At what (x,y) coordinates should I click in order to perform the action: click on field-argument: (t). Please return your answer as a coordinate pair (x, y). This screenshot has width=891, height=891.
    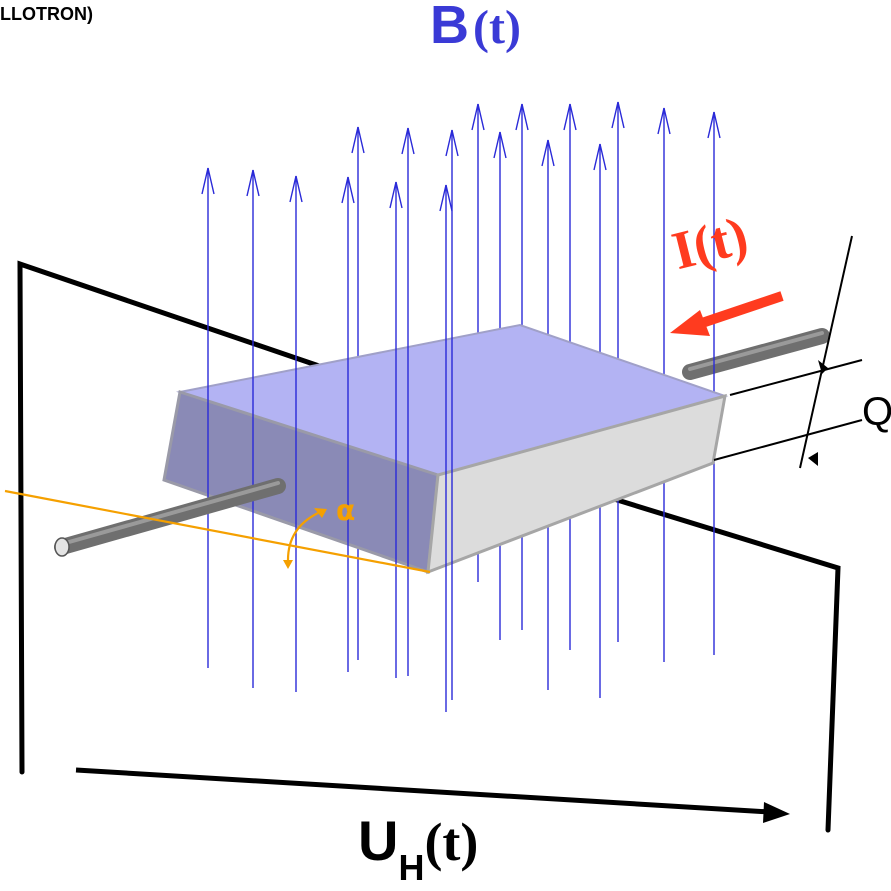
    Looking at the image, I should click on (497, 27).